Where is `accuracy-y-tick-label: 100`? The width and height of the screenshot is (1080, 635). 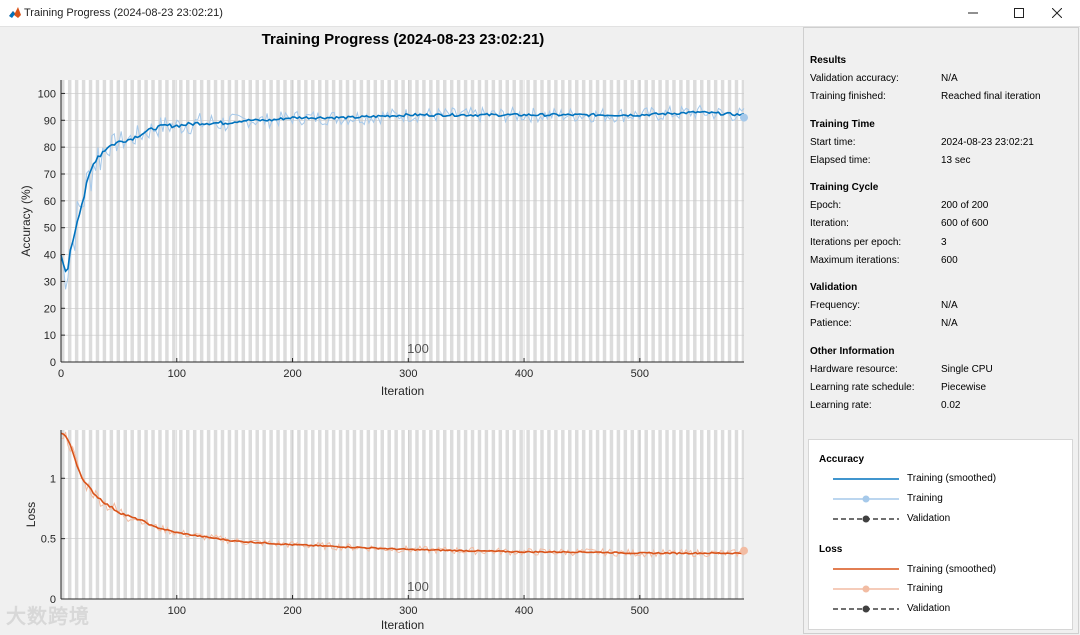 accuracy-y-tick-label: 100 is located at coordinates (47, 94).